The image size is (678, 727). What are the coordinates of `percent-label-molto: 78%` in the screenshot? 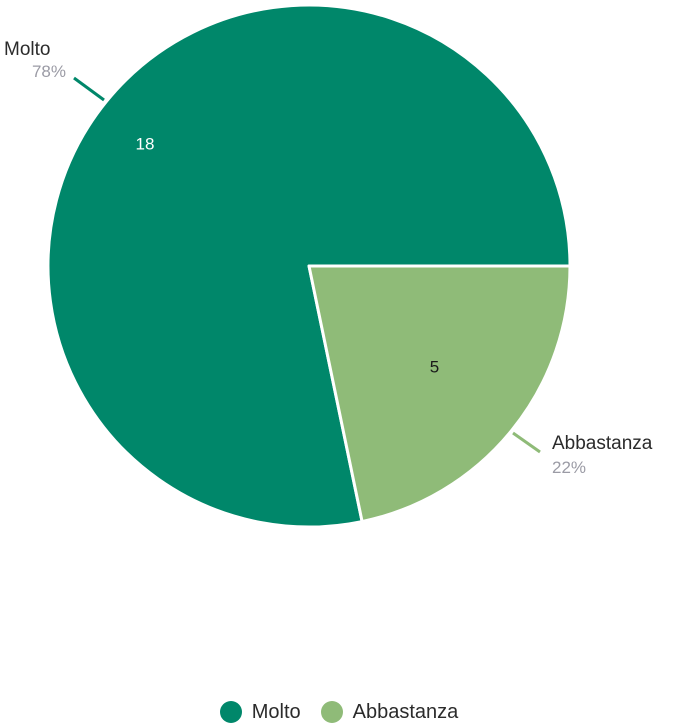 It's located at (49, 71).